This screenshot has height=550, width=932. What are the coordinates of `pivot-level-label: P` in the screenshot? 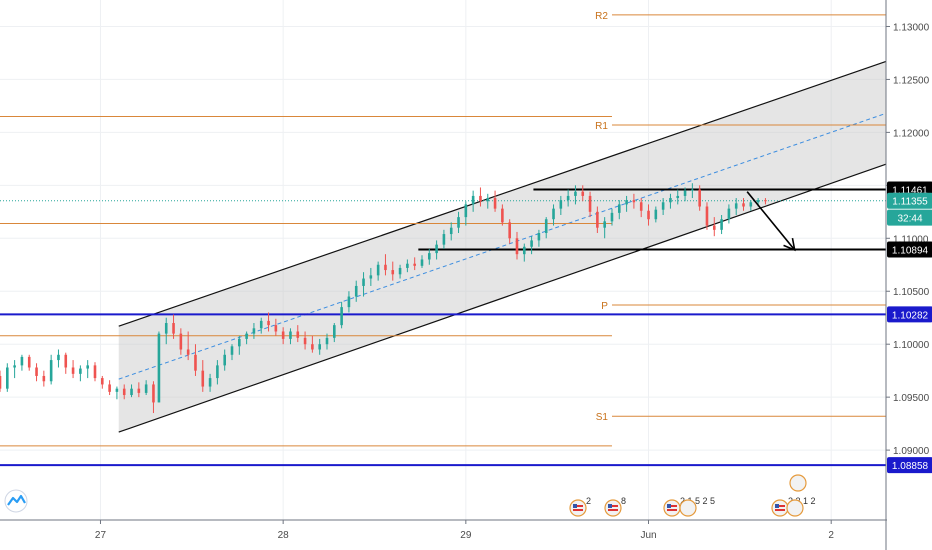 It's located at (604, 306).